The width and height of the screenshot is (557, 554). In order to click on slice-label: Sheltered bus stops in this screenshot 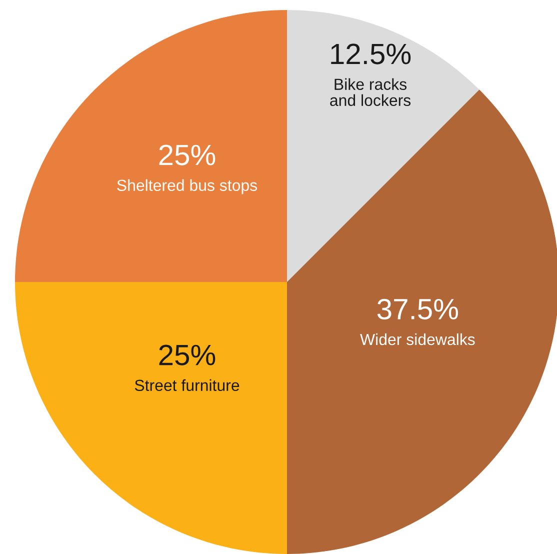, I will do `click(187, 186)`.